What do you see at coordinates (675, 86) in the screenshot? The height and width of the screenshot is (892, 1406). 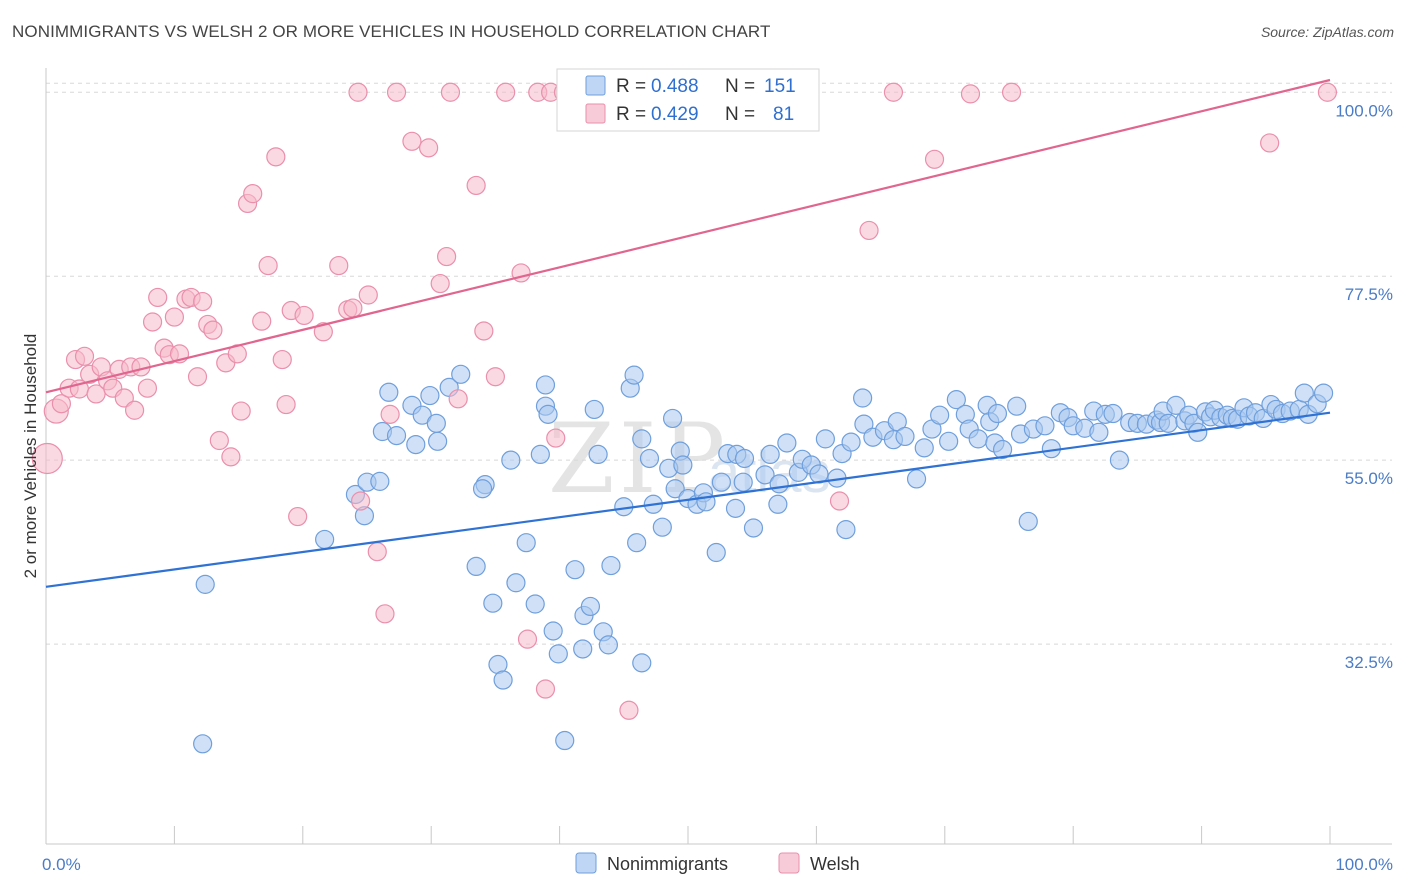 I see `legend-r-value: 0.488` at bounding box center [675, 86].